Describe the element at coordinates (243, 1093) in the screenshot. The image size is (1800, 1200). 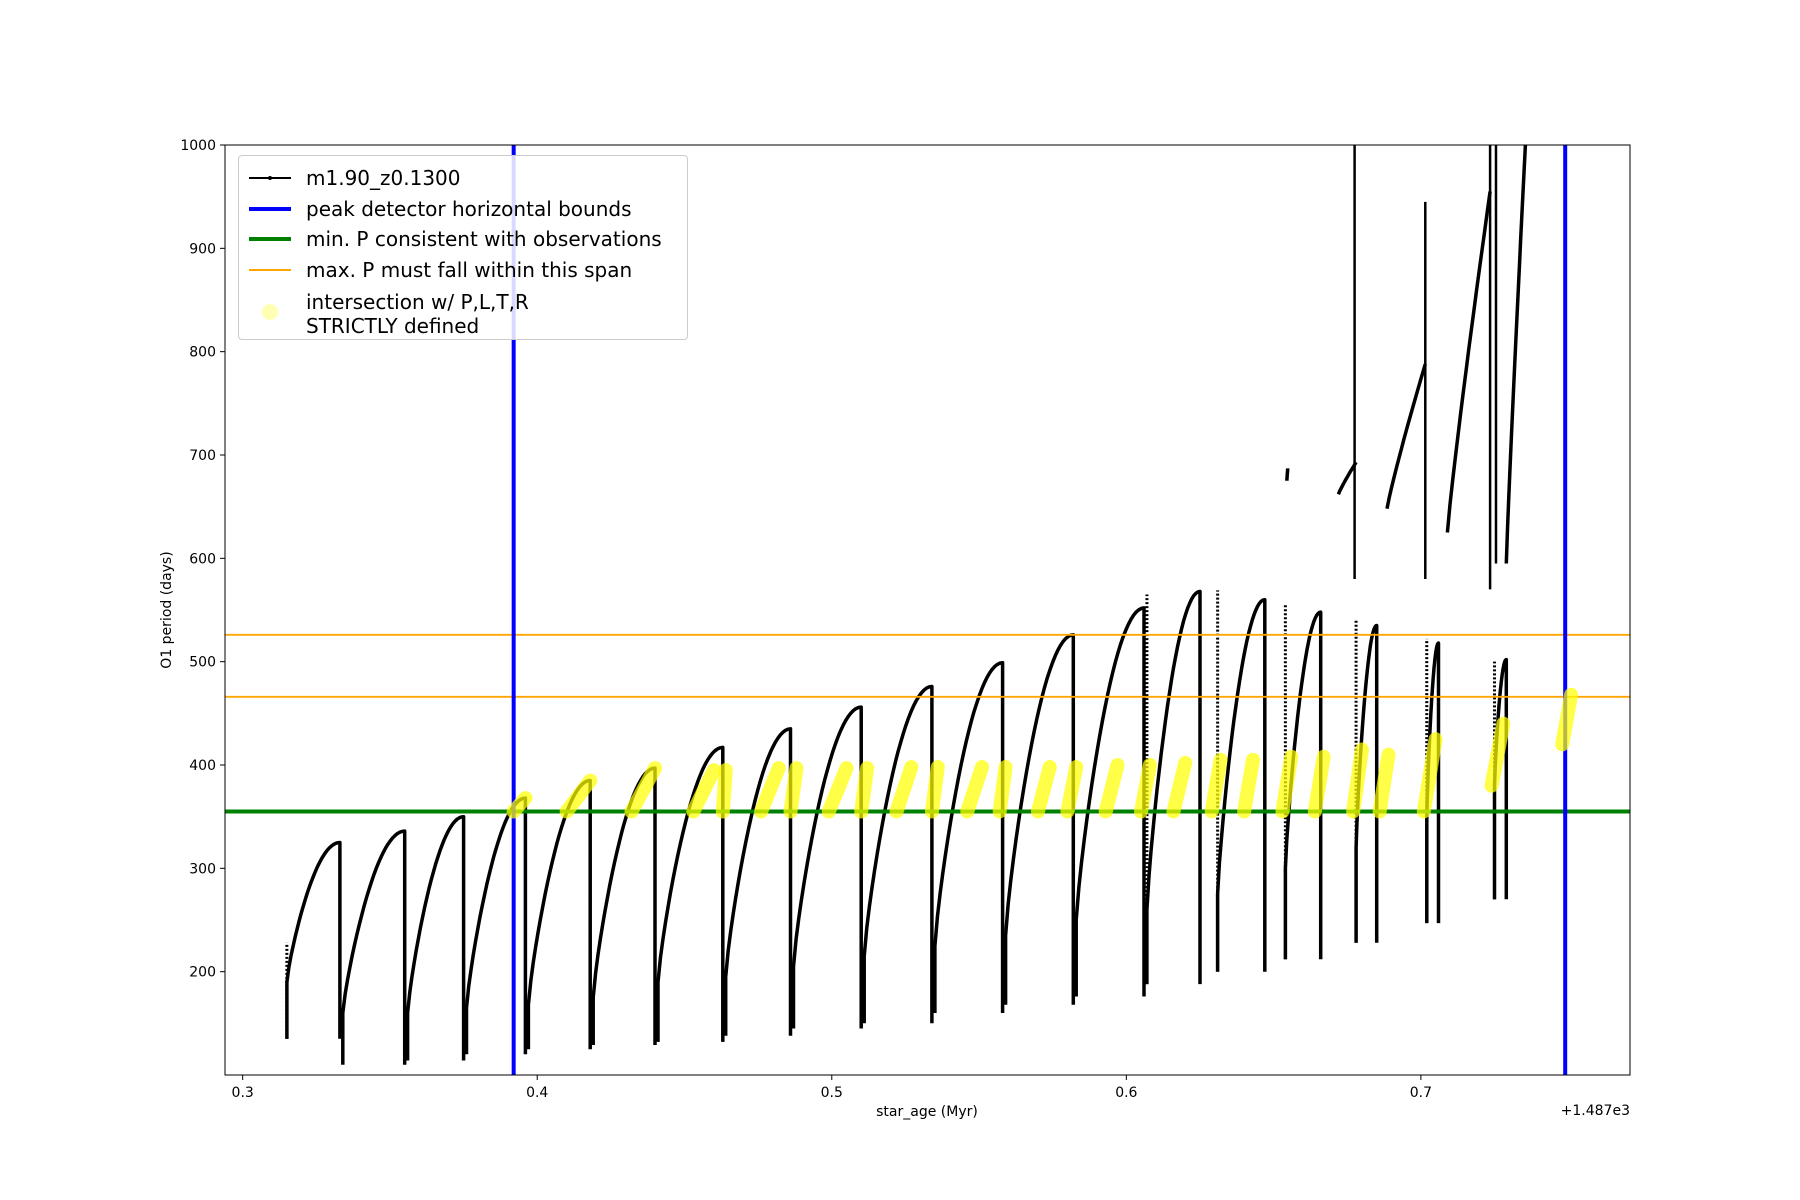
I see `x-tick-label-0: 0.3` at that location.